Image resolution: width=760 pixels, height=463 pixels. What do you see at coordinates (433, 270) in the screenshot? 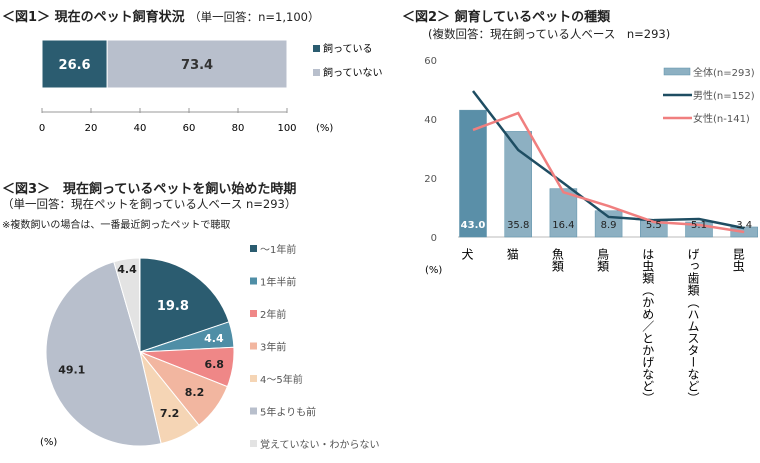
I see `fig2-unit: (%)` at bounding box center [433, 270].